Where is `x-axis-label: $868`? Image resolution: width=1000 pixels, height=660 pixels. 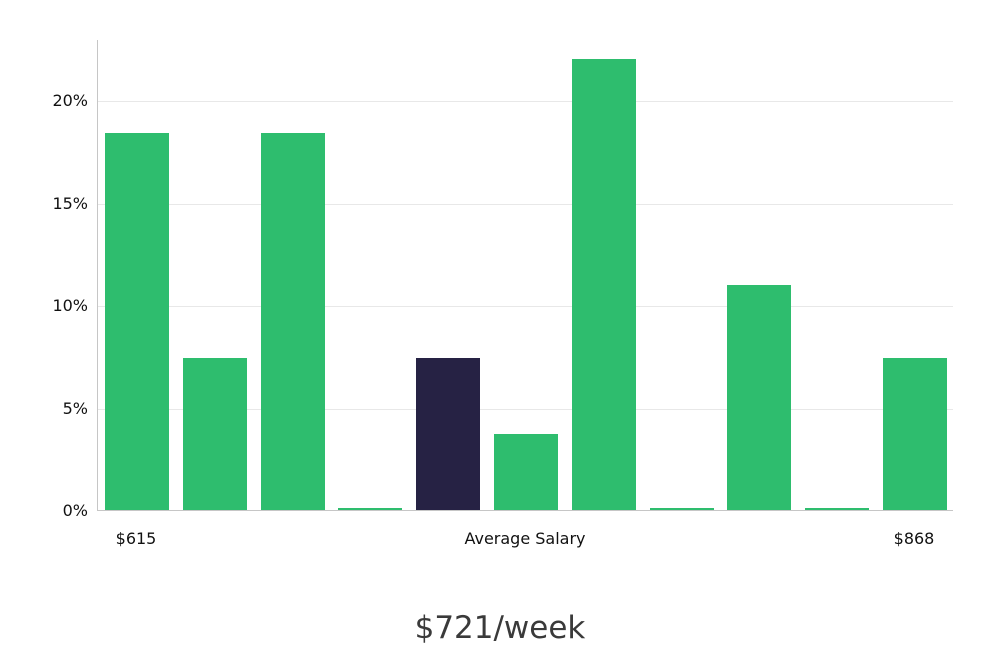 x-axis-label: $868 is located at coordinates (914, 538).